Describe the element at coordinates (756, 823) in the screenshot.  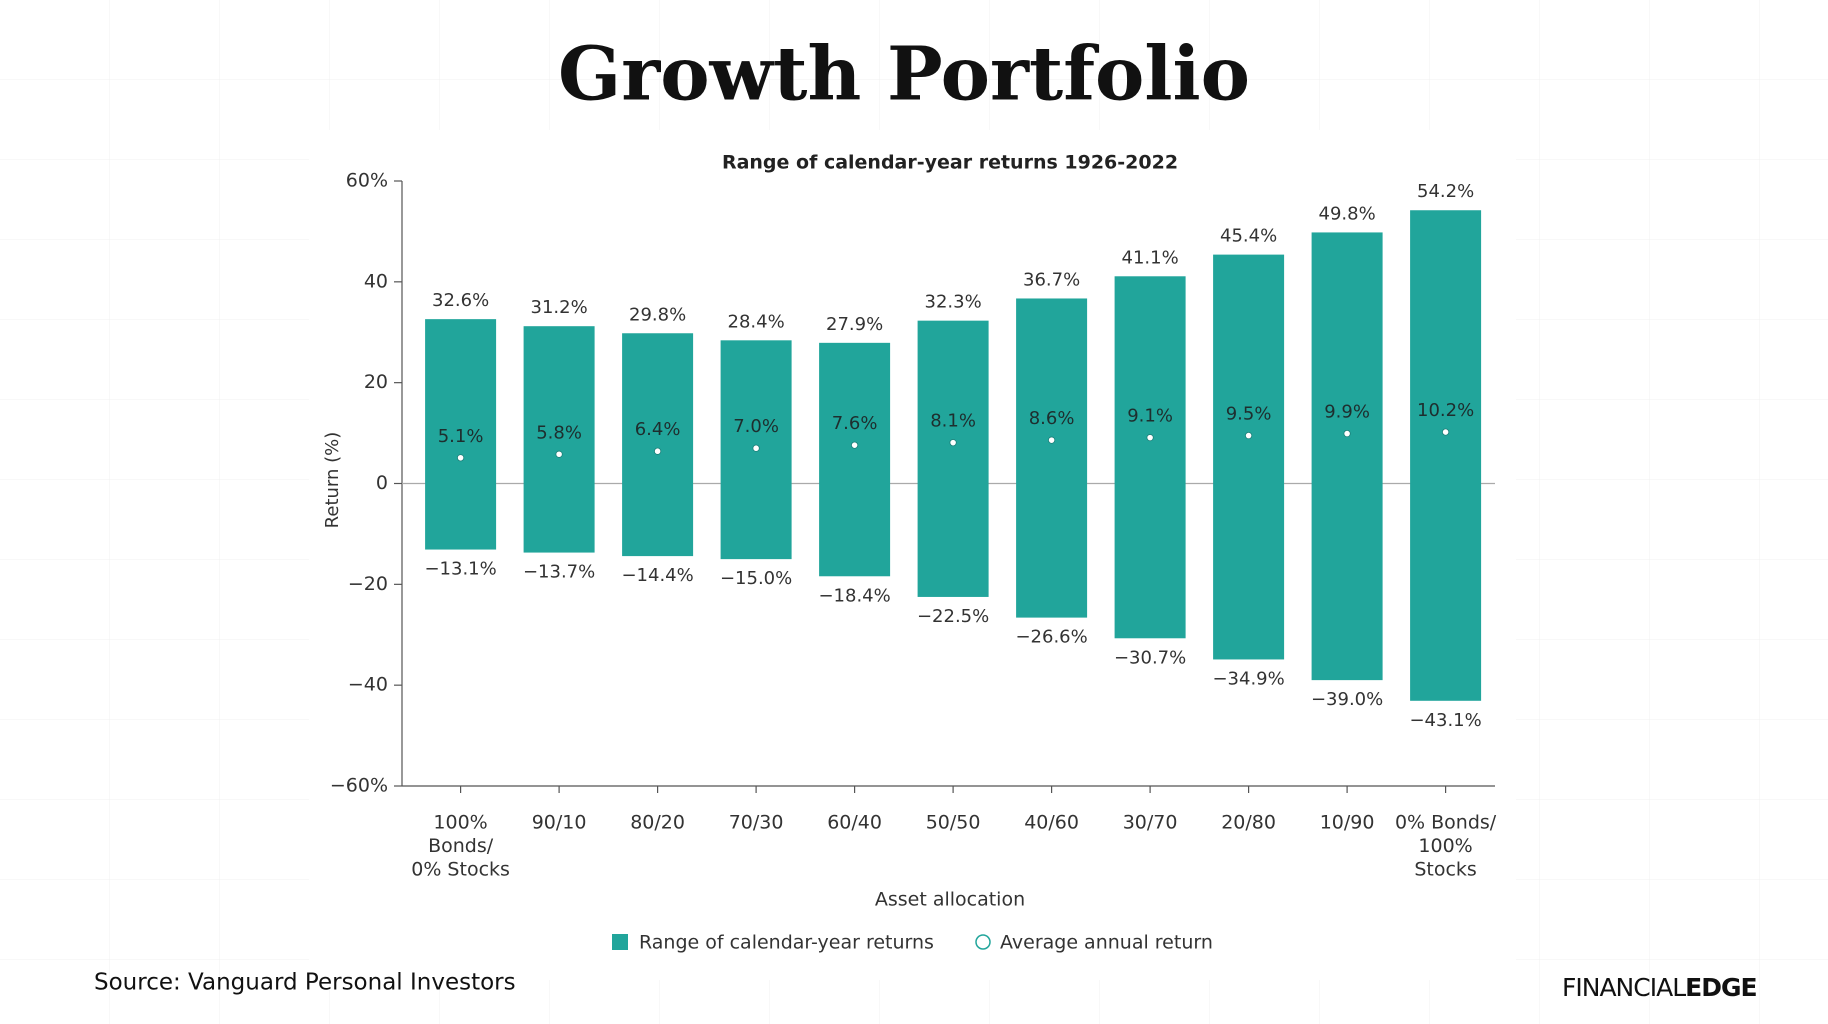
I see `x-tick-label: 70/30` at that location.